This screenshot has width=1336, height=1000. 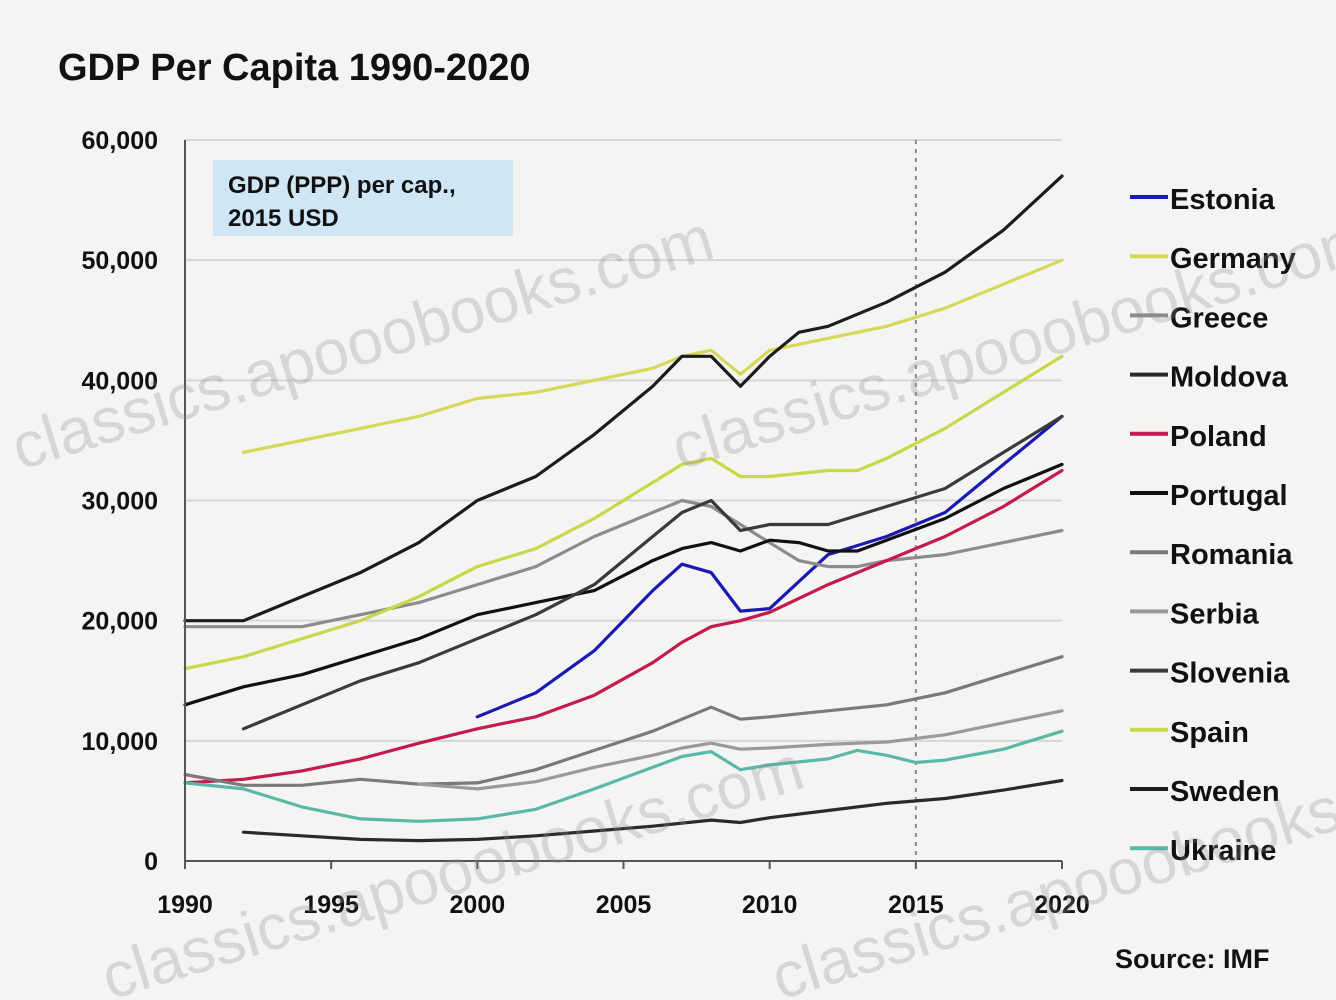 What do you see at coordinates (1231, 555) in the screenshot?
I see `legend-label-romania: Romania` at bounding box center [1231, 555].